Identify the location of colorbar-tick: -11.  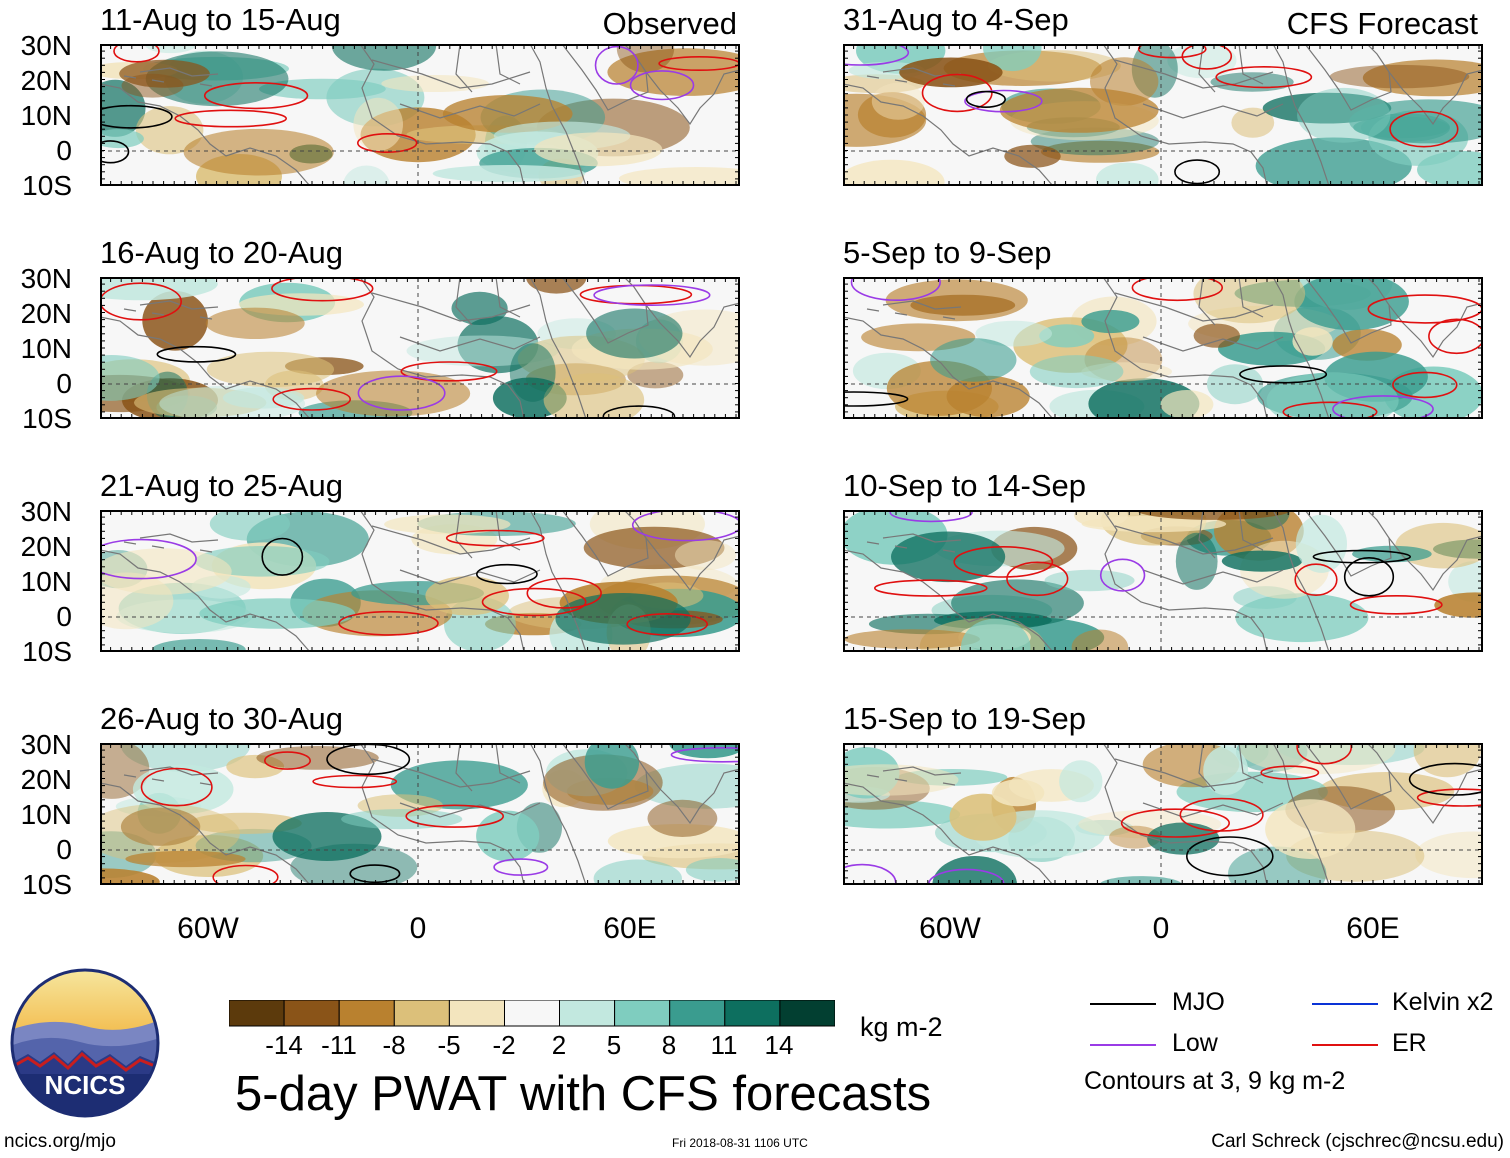
(339, 1045).